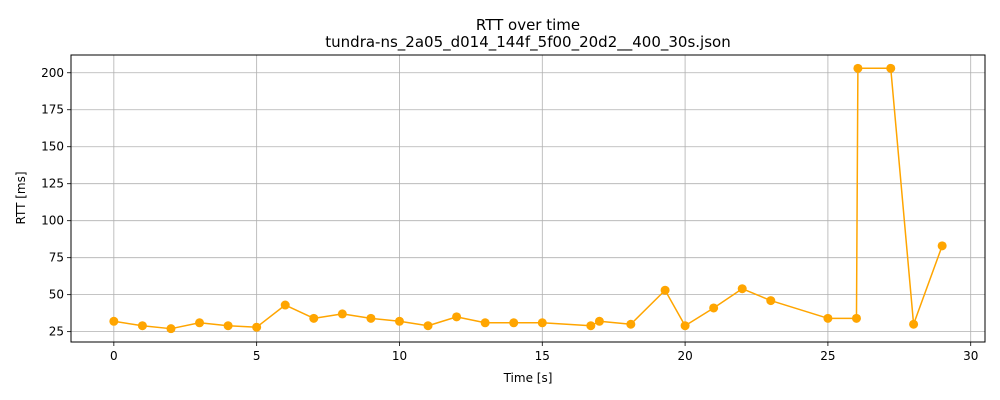 This screenshot has width=1000, height=400. What do you see at coordinates (52, 73) in the screenshot?
I see `y-tick-label: 200` at bounding box center [52, 73].